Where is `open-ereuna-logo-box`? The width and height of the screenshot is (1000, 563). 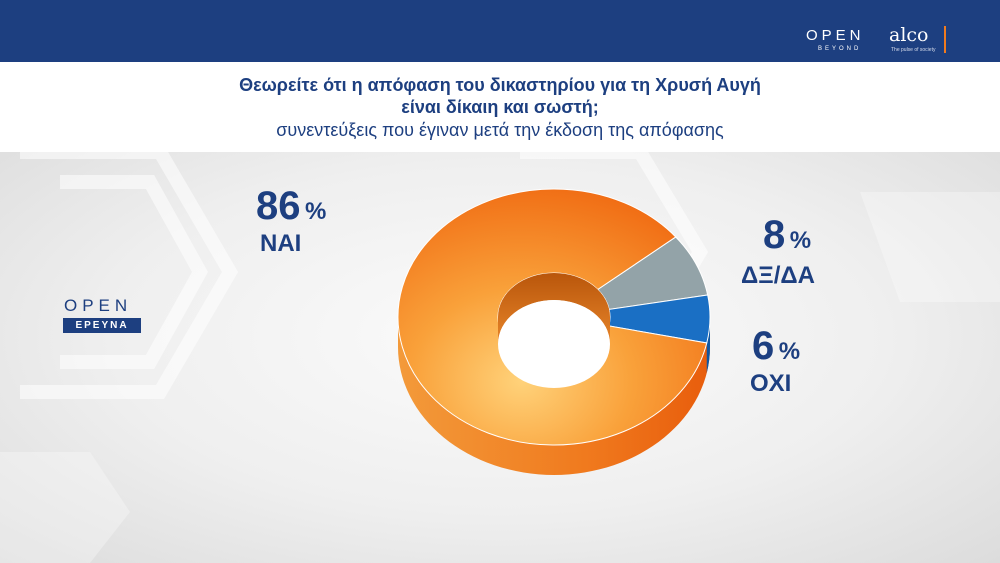 open-ereuna-logo-box is located at coordinates (102, 325).